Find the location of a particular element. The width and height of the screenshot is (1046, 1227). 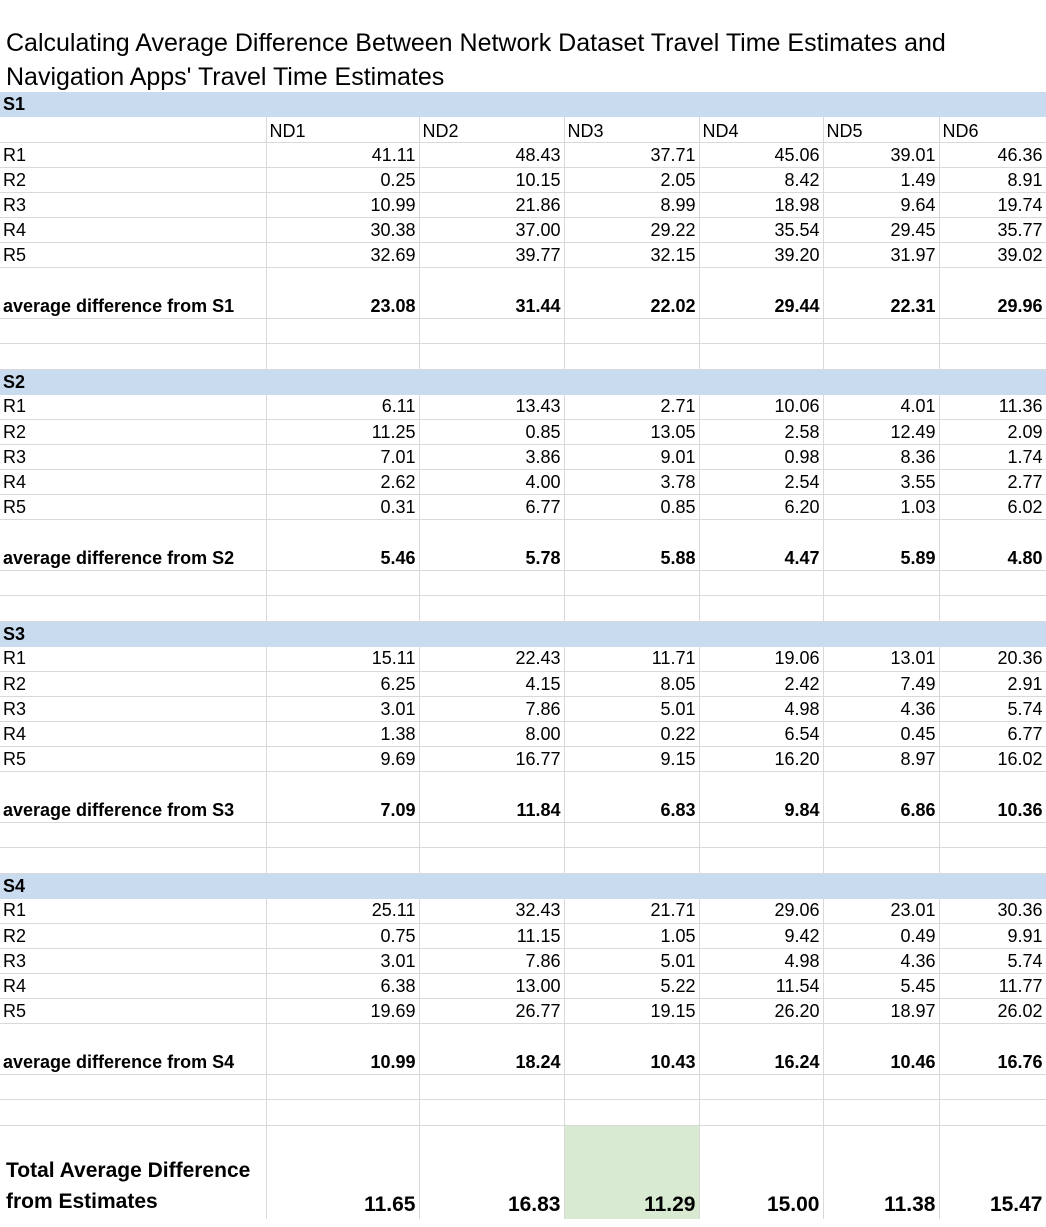

total-value-cell: 15.47 is located at coordinates (992, 1172).